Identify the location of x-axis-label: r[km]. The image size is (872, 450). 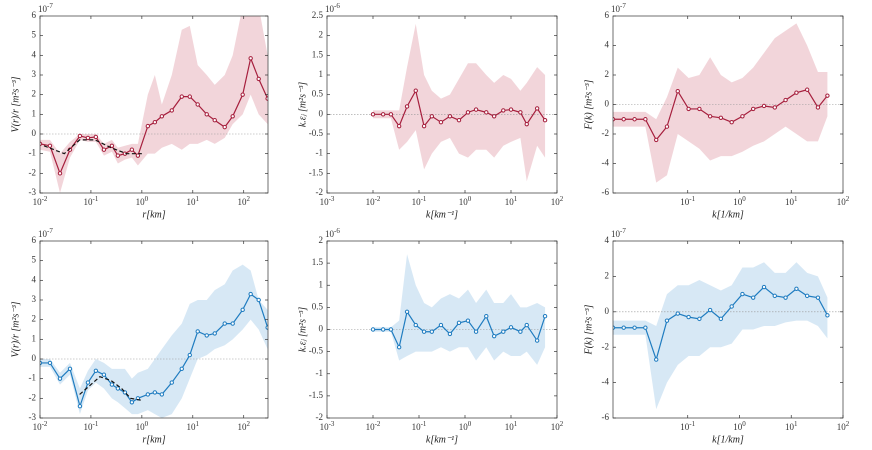
(153, 214).